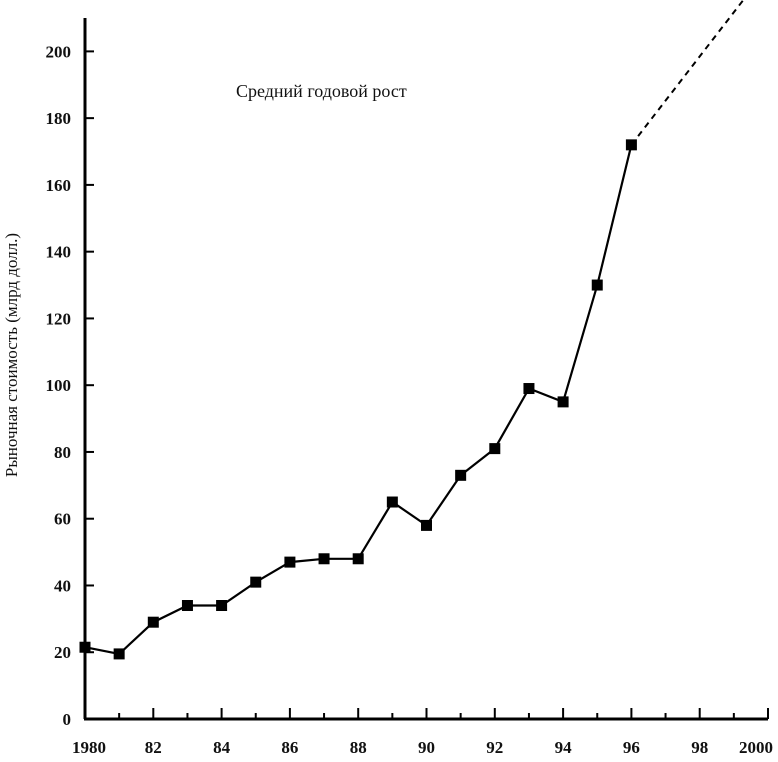 The image size is (778, 762). Describe the element at coordinates (564, 747) in the screenshot. I see `x-tick-label: 94` at that location.